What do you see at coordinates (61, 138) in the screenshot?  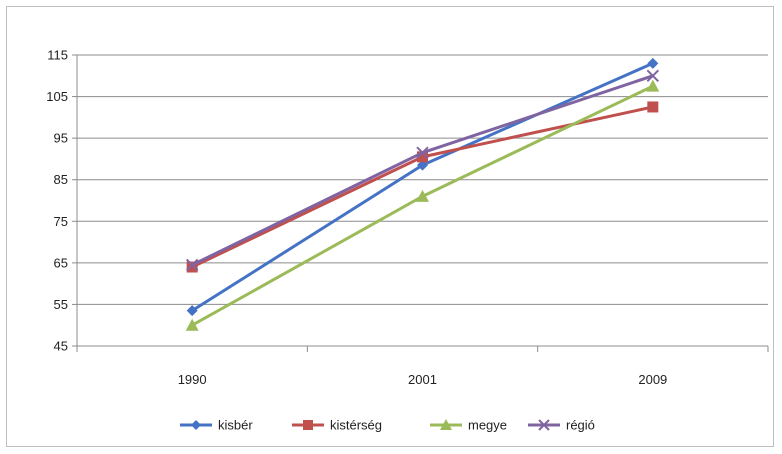 I see `y-tick-label: 95` at bounding box center [61, 138].